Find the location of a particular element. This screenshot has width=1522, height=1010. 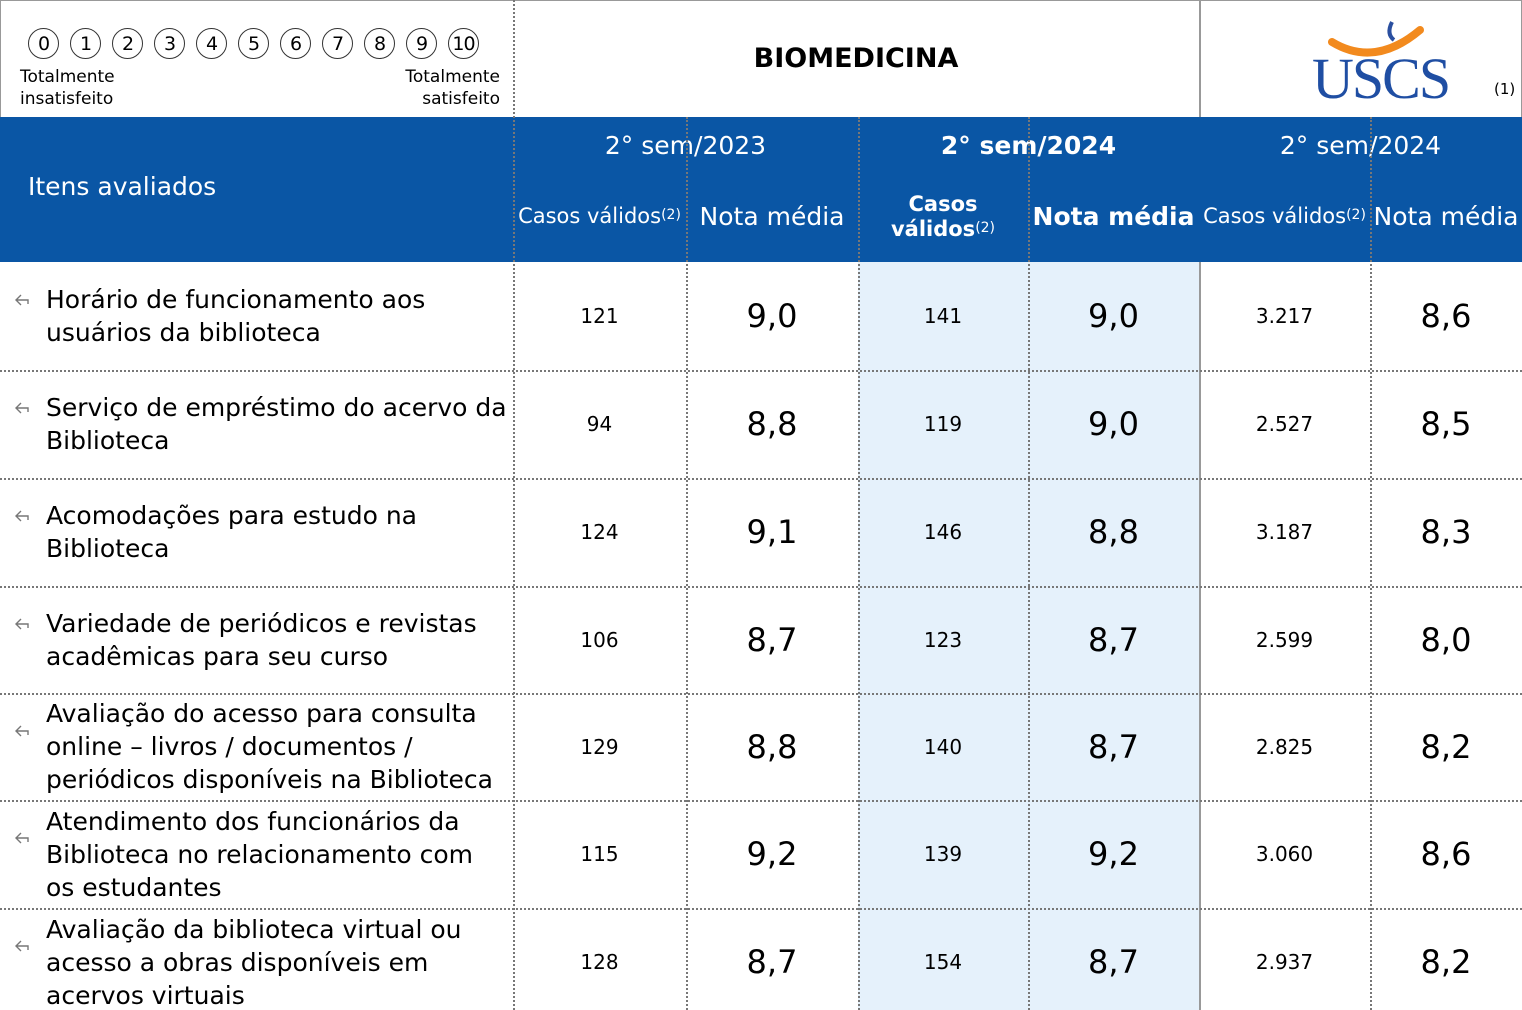

row-value: 2.527 is located at coordinates (1284, 424).